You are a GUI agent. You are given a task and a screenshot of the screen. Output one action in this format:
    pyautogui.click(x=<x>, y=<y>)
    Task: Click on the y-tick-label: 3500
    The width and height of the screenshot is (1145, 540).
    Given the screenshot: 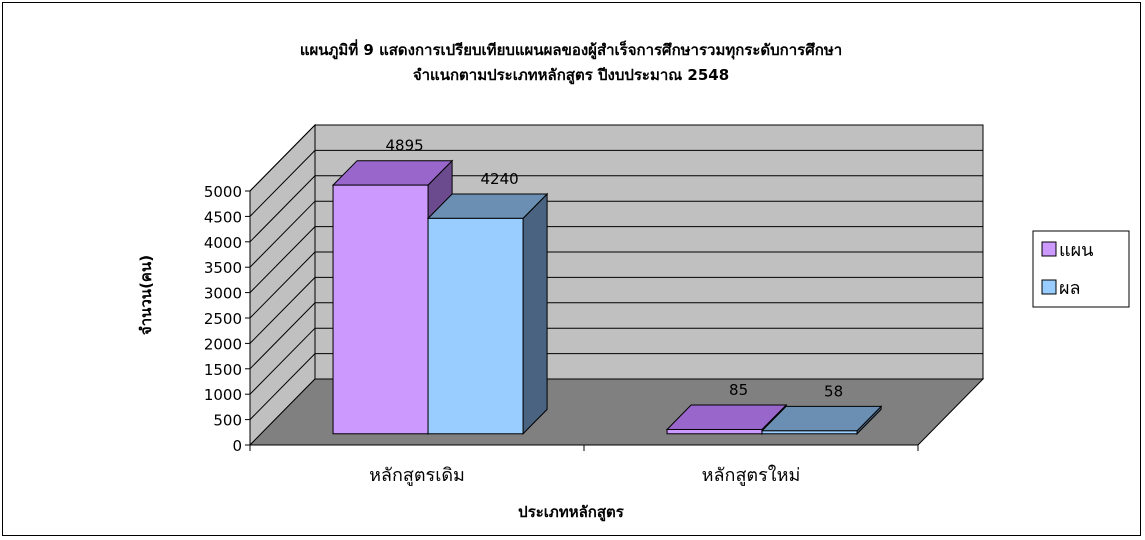 What is the action you would take?
    pyautogui.click(x=223, y=268)
    